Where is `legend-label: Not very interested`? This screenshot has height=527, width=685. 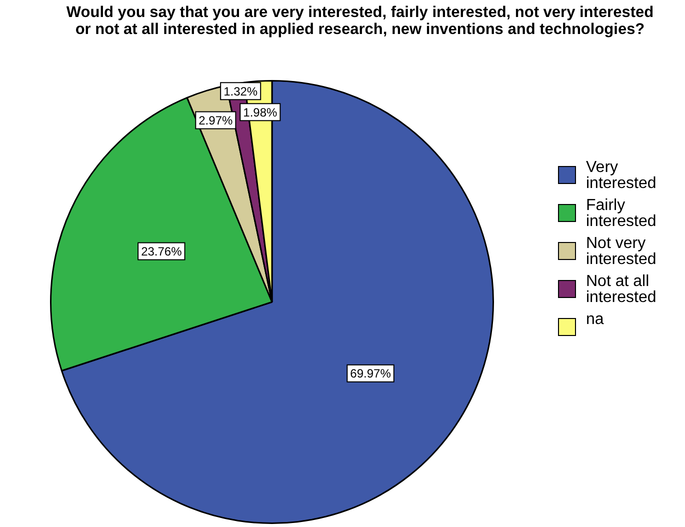
legend-label: Not very interested is located at coordinates (622, 251).